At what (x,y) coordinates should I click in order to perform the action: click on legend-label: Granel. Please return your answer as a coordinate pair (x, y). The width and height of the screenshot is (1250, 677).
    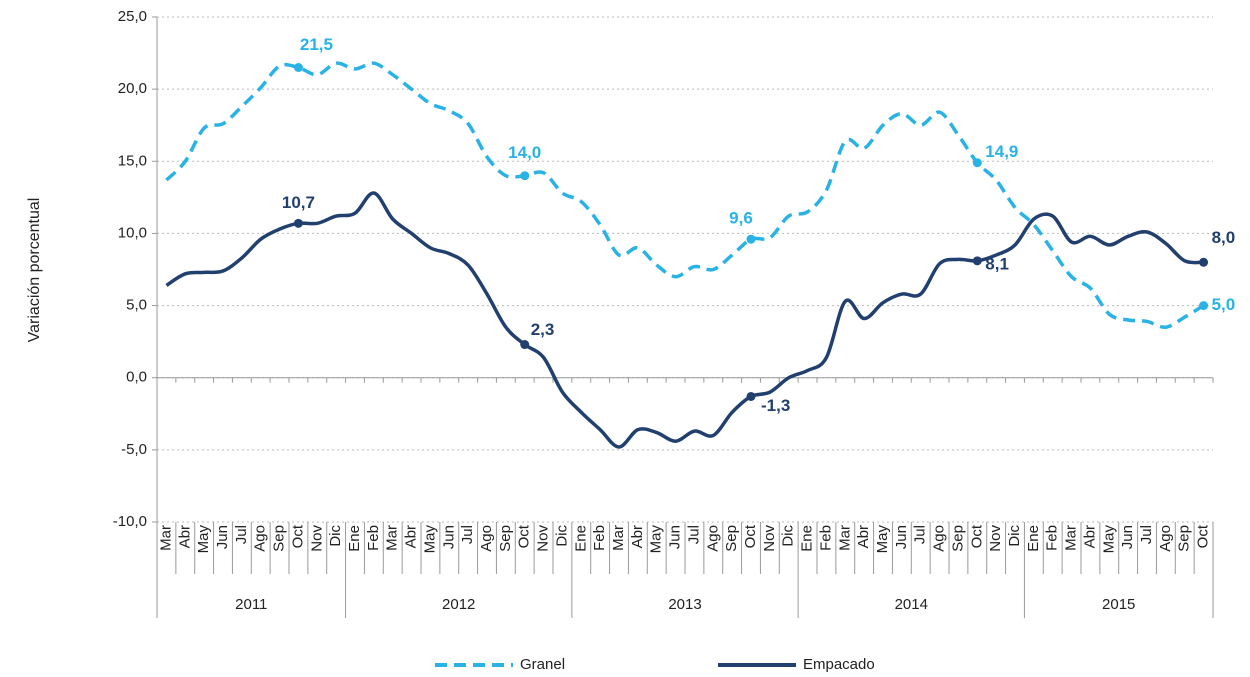
    Looking at the image, I should click on (542, 664).